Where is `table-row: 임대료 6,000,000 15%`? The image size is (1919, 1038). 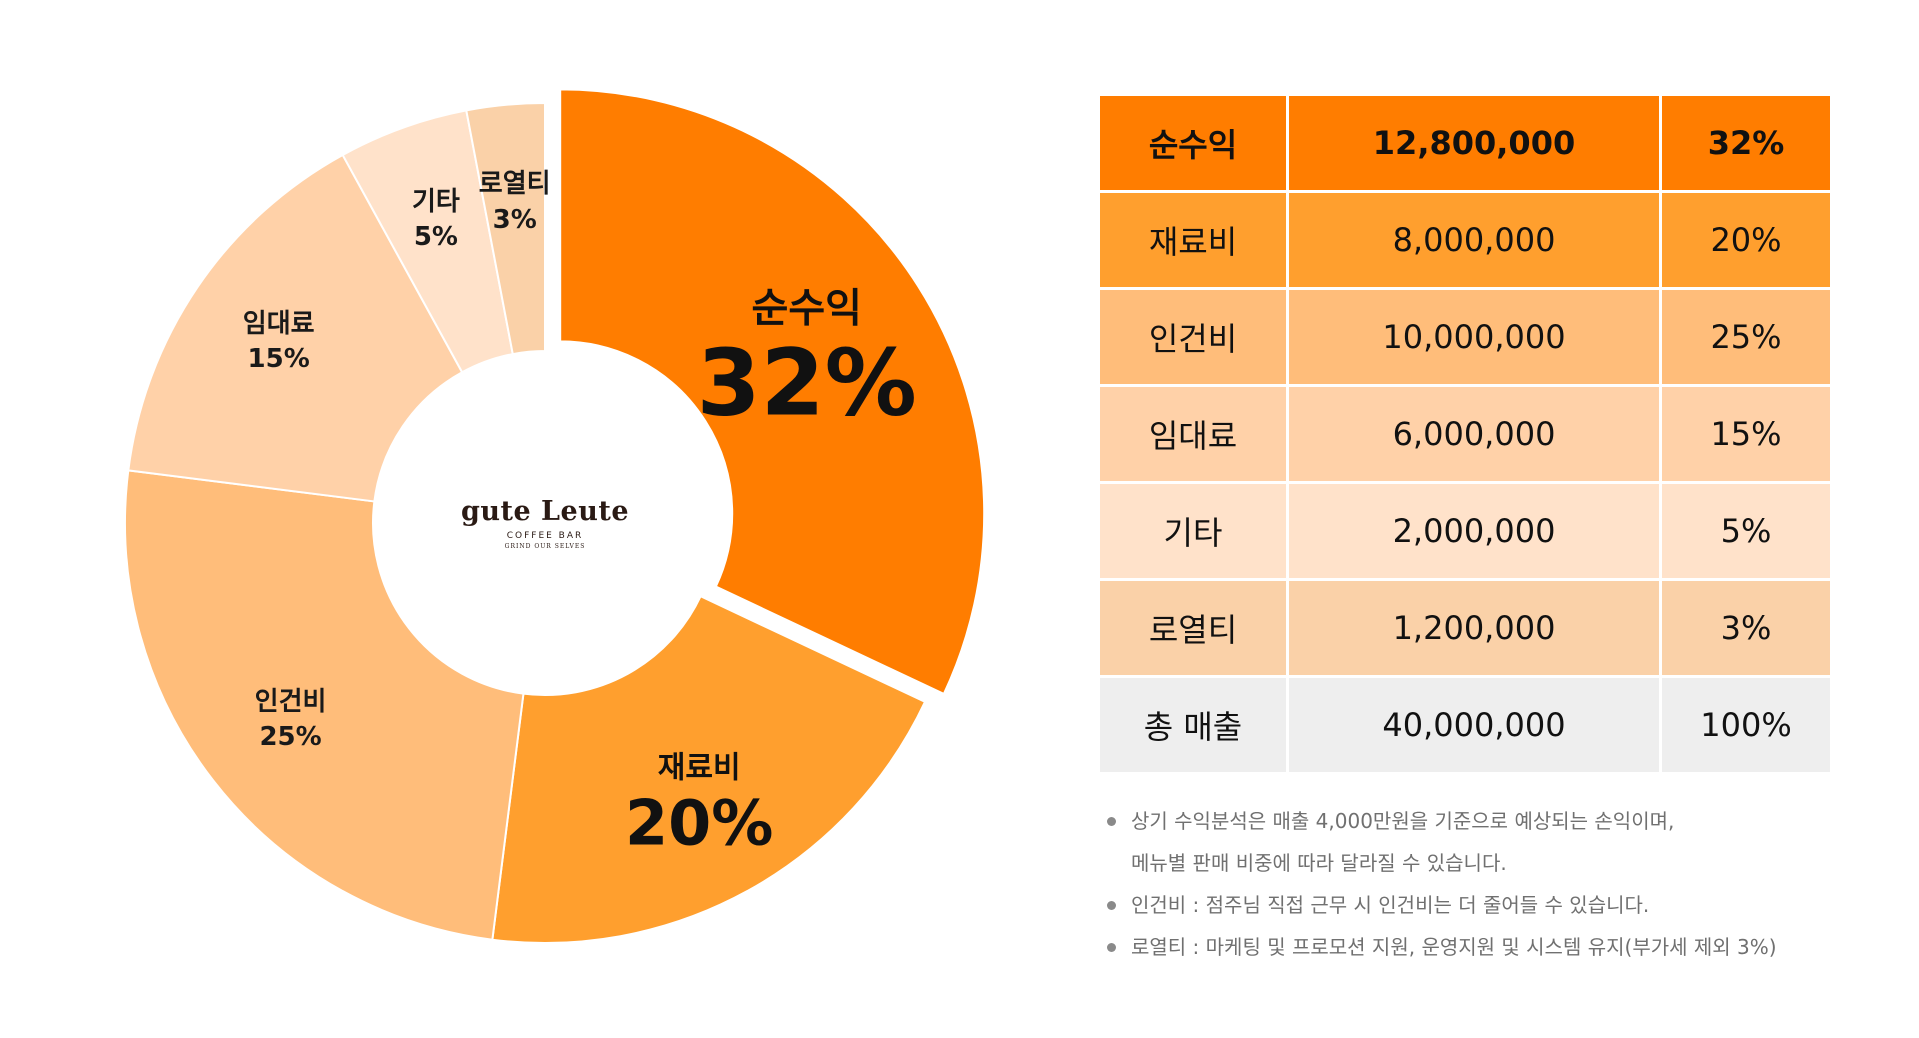
table-row: 임대료 6,000,000 15% is located at coordinates (1465, 434).